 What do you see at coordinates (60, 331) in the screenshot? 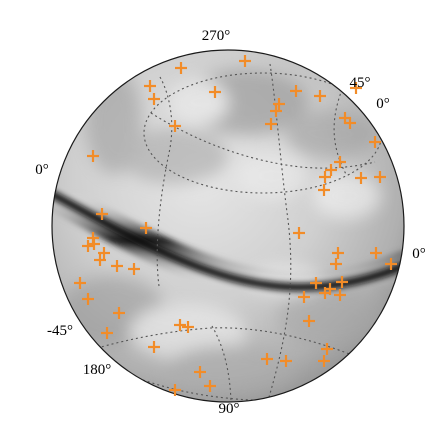
I see `tick-label-lower-left: -45°` at bounding box center [60, 331].